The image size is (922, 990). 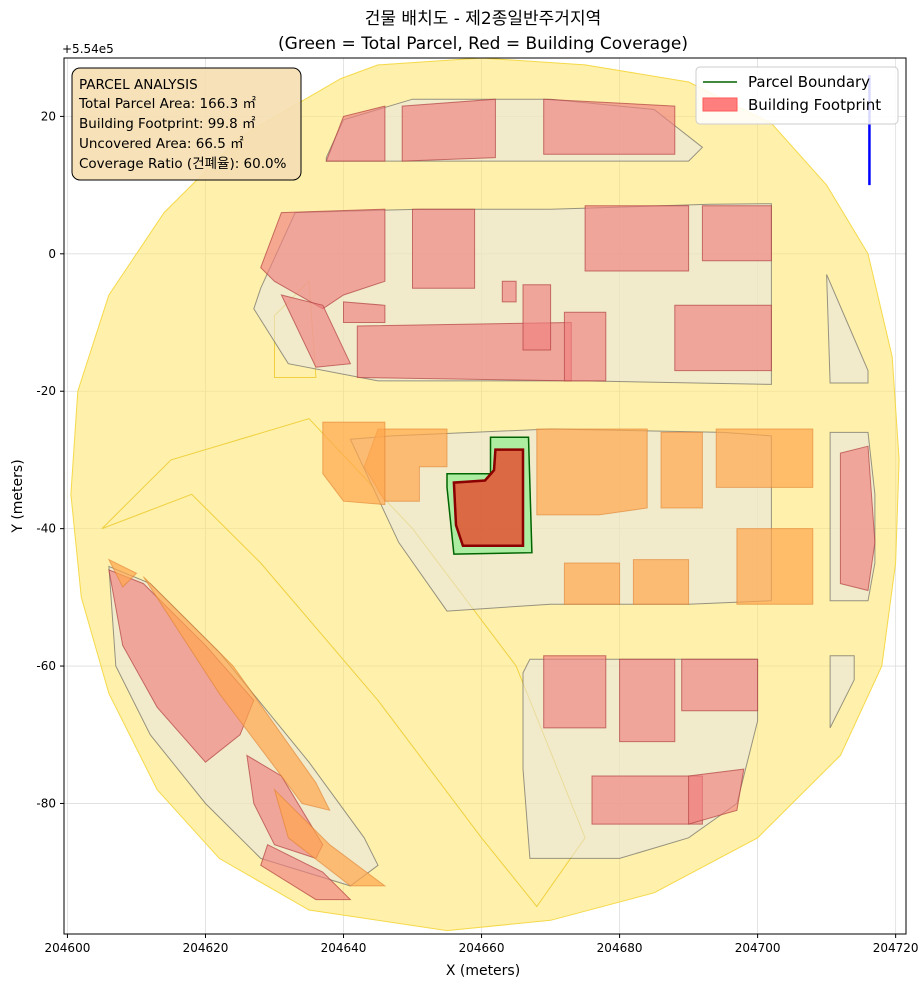 I want to click on x-tick-label: 204720, so click(x=896, y=948).